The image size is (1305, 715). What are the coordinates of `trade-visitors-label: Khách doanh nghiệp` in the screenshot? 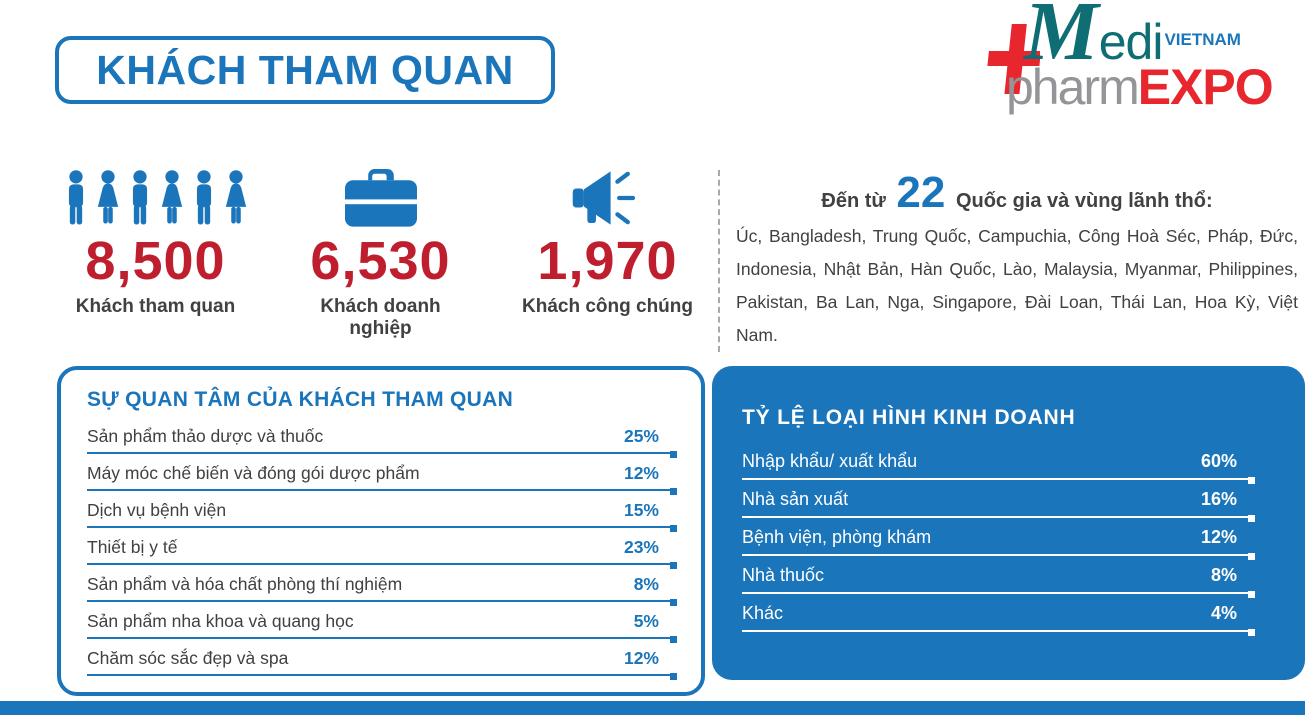 It's located at (380, 317).